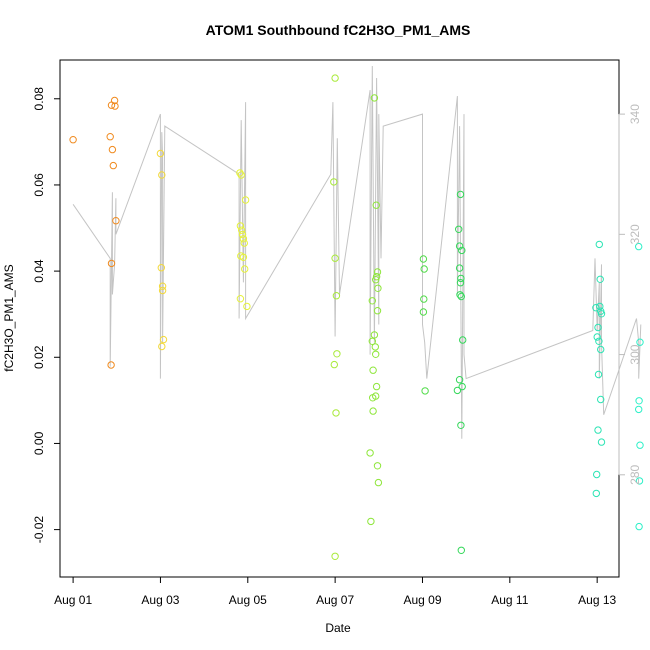 The image size is (650, 650). Describe the element at coordinates (338, 30) in the screenshot. I see `chart-title: ATOM1 Southbound fC2H3O_PM1_AMS` at that location.